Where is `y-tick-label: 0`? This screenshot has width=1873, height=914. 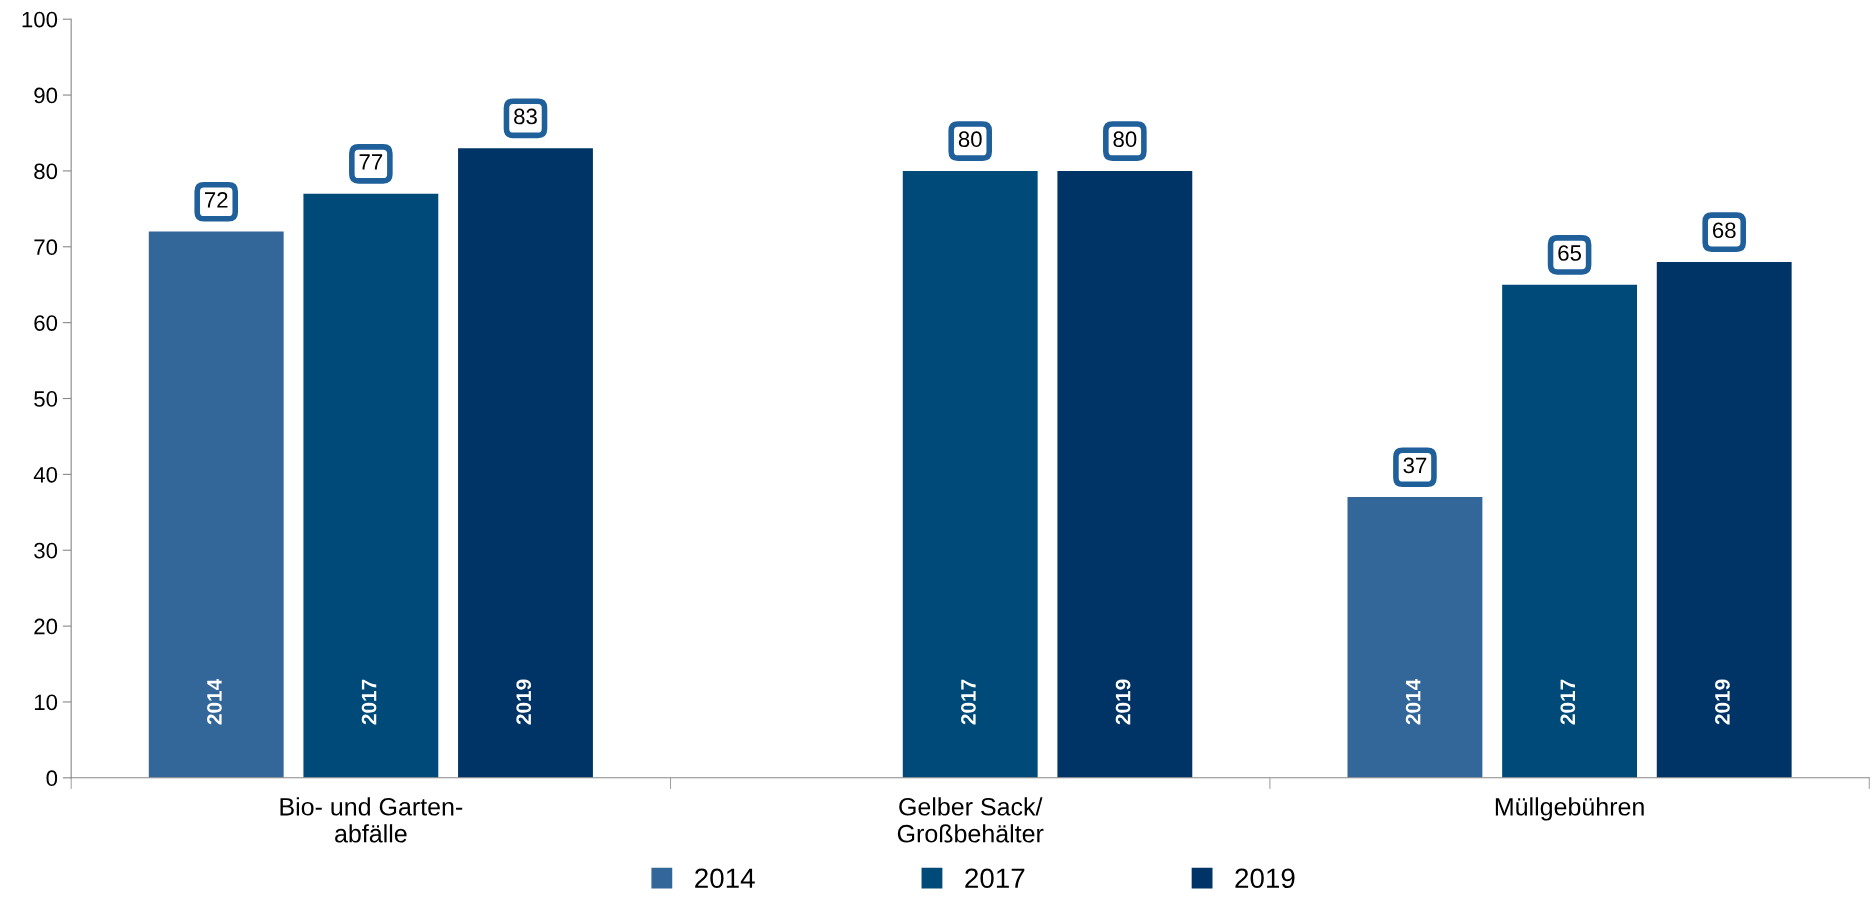 y-tick-label: 0 is located at coordinates (52, 778).